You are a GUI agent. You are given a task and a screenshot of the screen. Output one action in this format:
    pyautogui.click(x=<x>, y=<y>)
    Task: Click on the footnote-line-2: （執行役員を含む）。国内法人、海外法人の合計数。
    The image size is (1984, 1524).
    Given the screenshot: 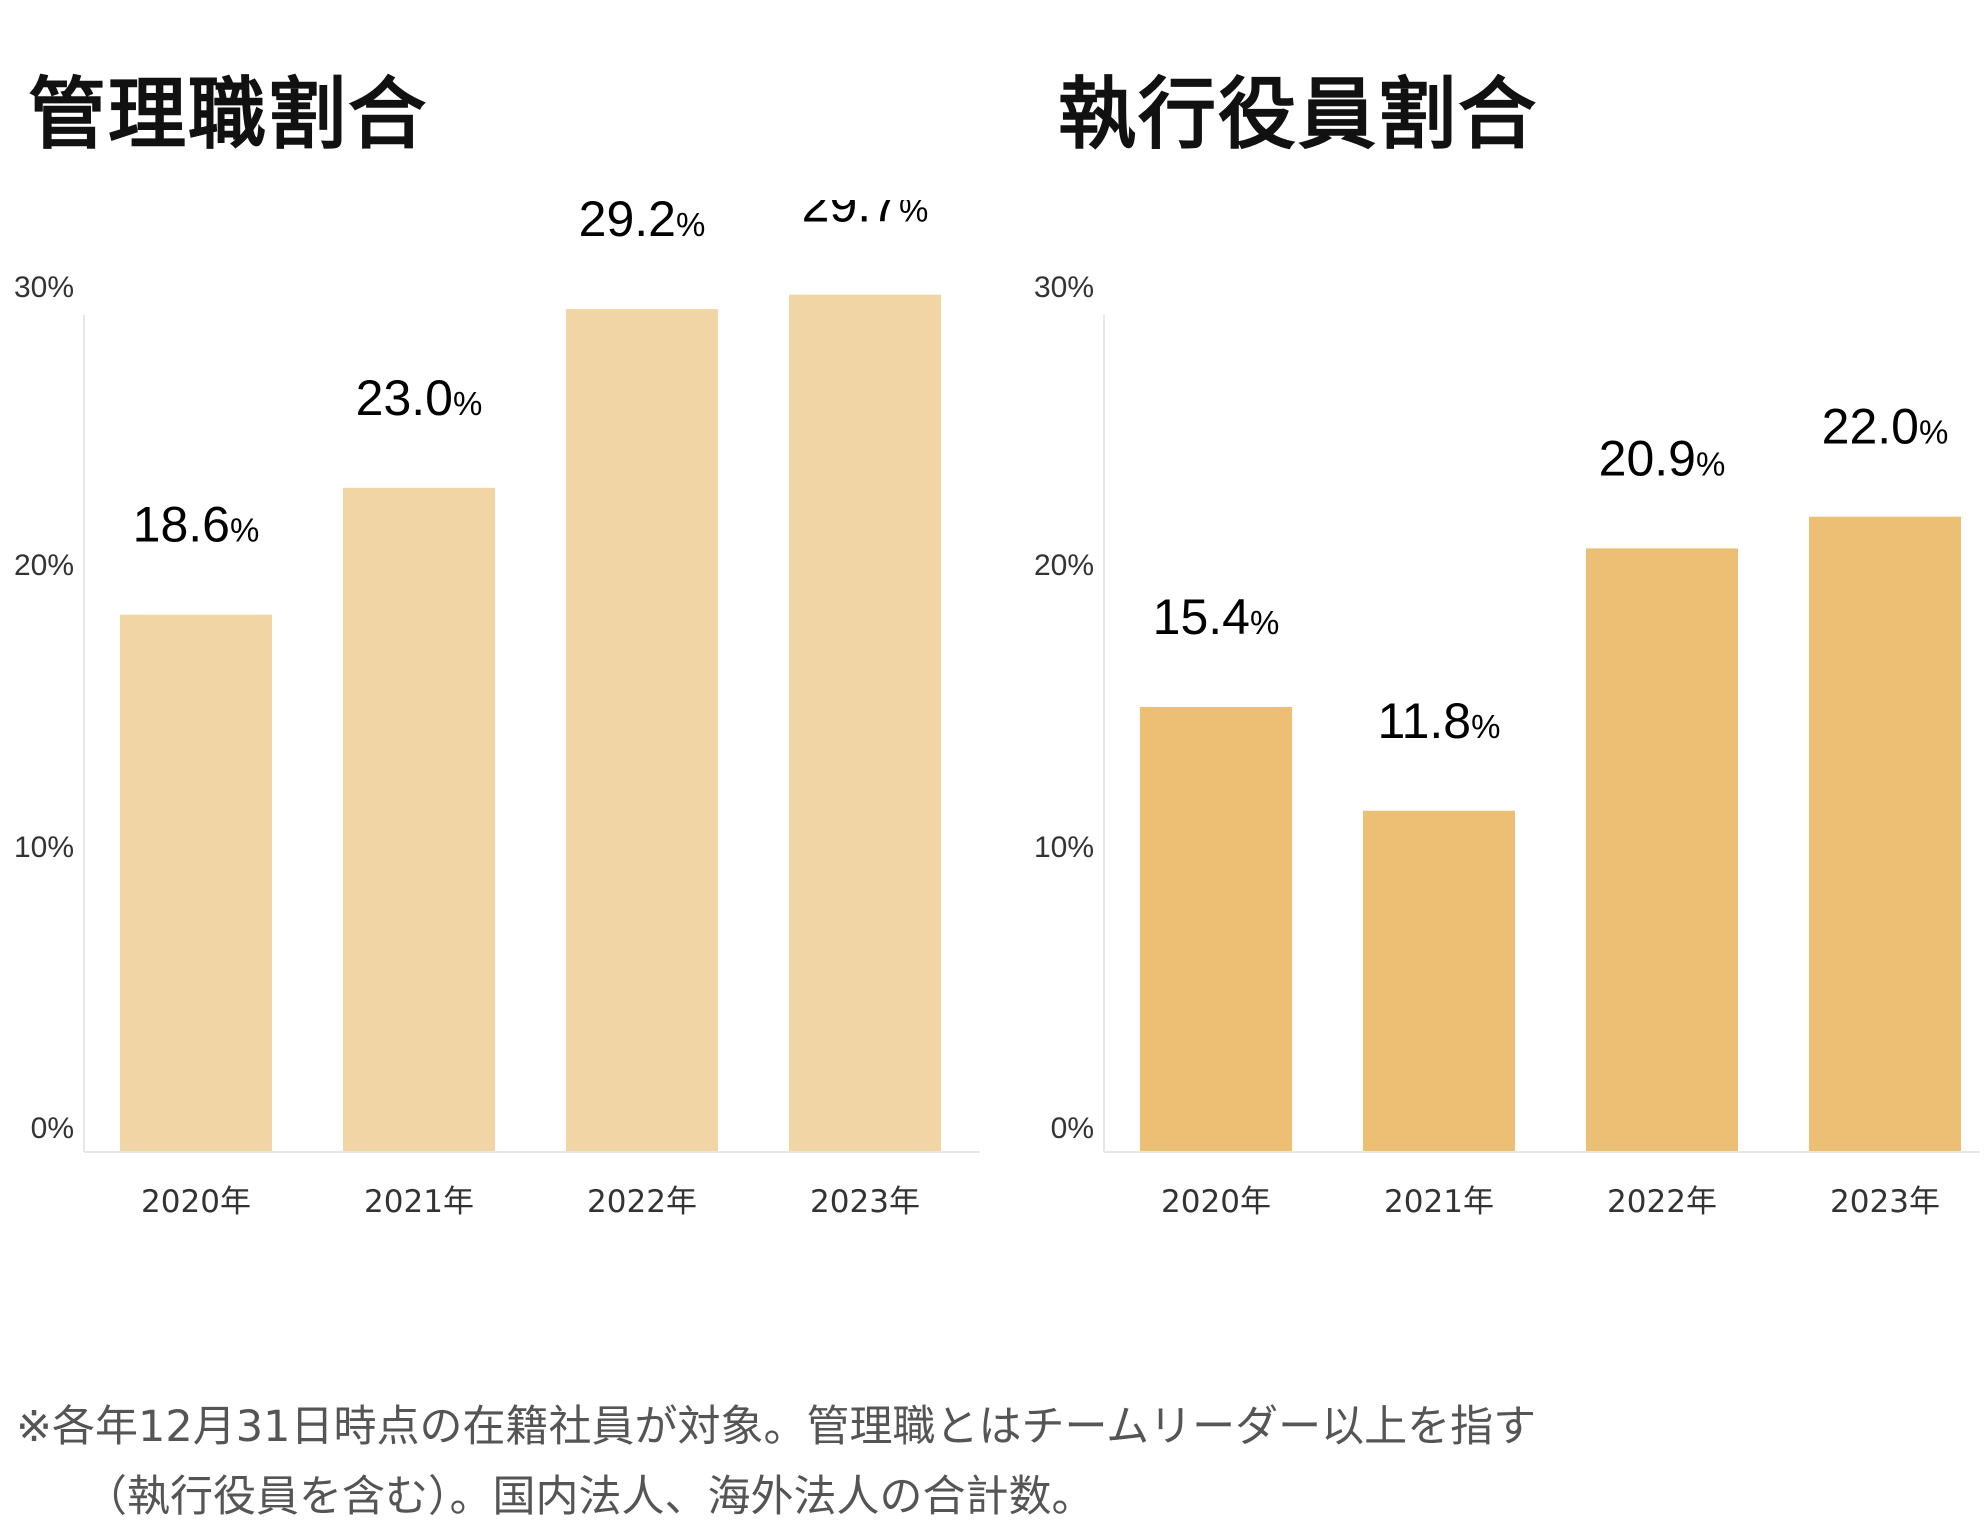 What is the action you would take?
    pyautogui.click(x=589, y=1497)
    